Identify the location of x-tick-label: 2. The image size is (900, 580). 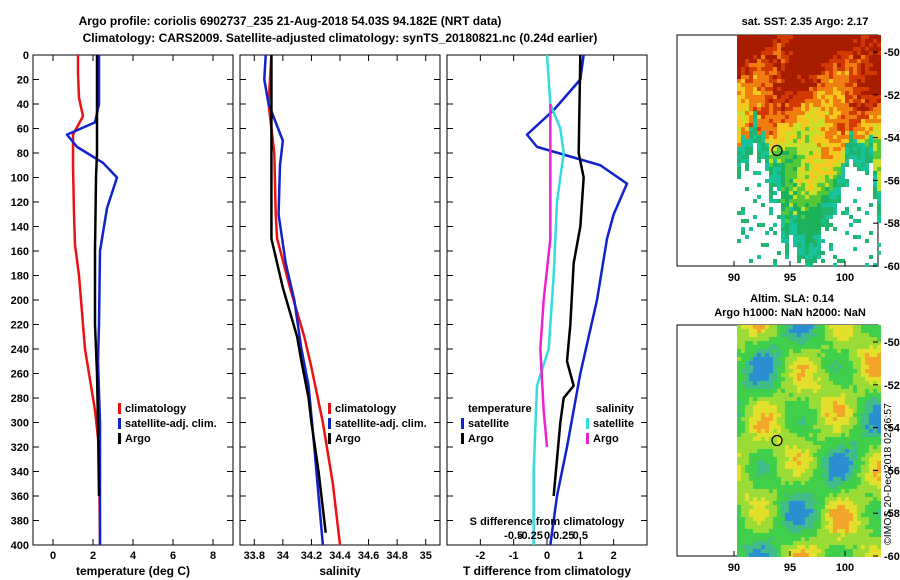
(93, 556).